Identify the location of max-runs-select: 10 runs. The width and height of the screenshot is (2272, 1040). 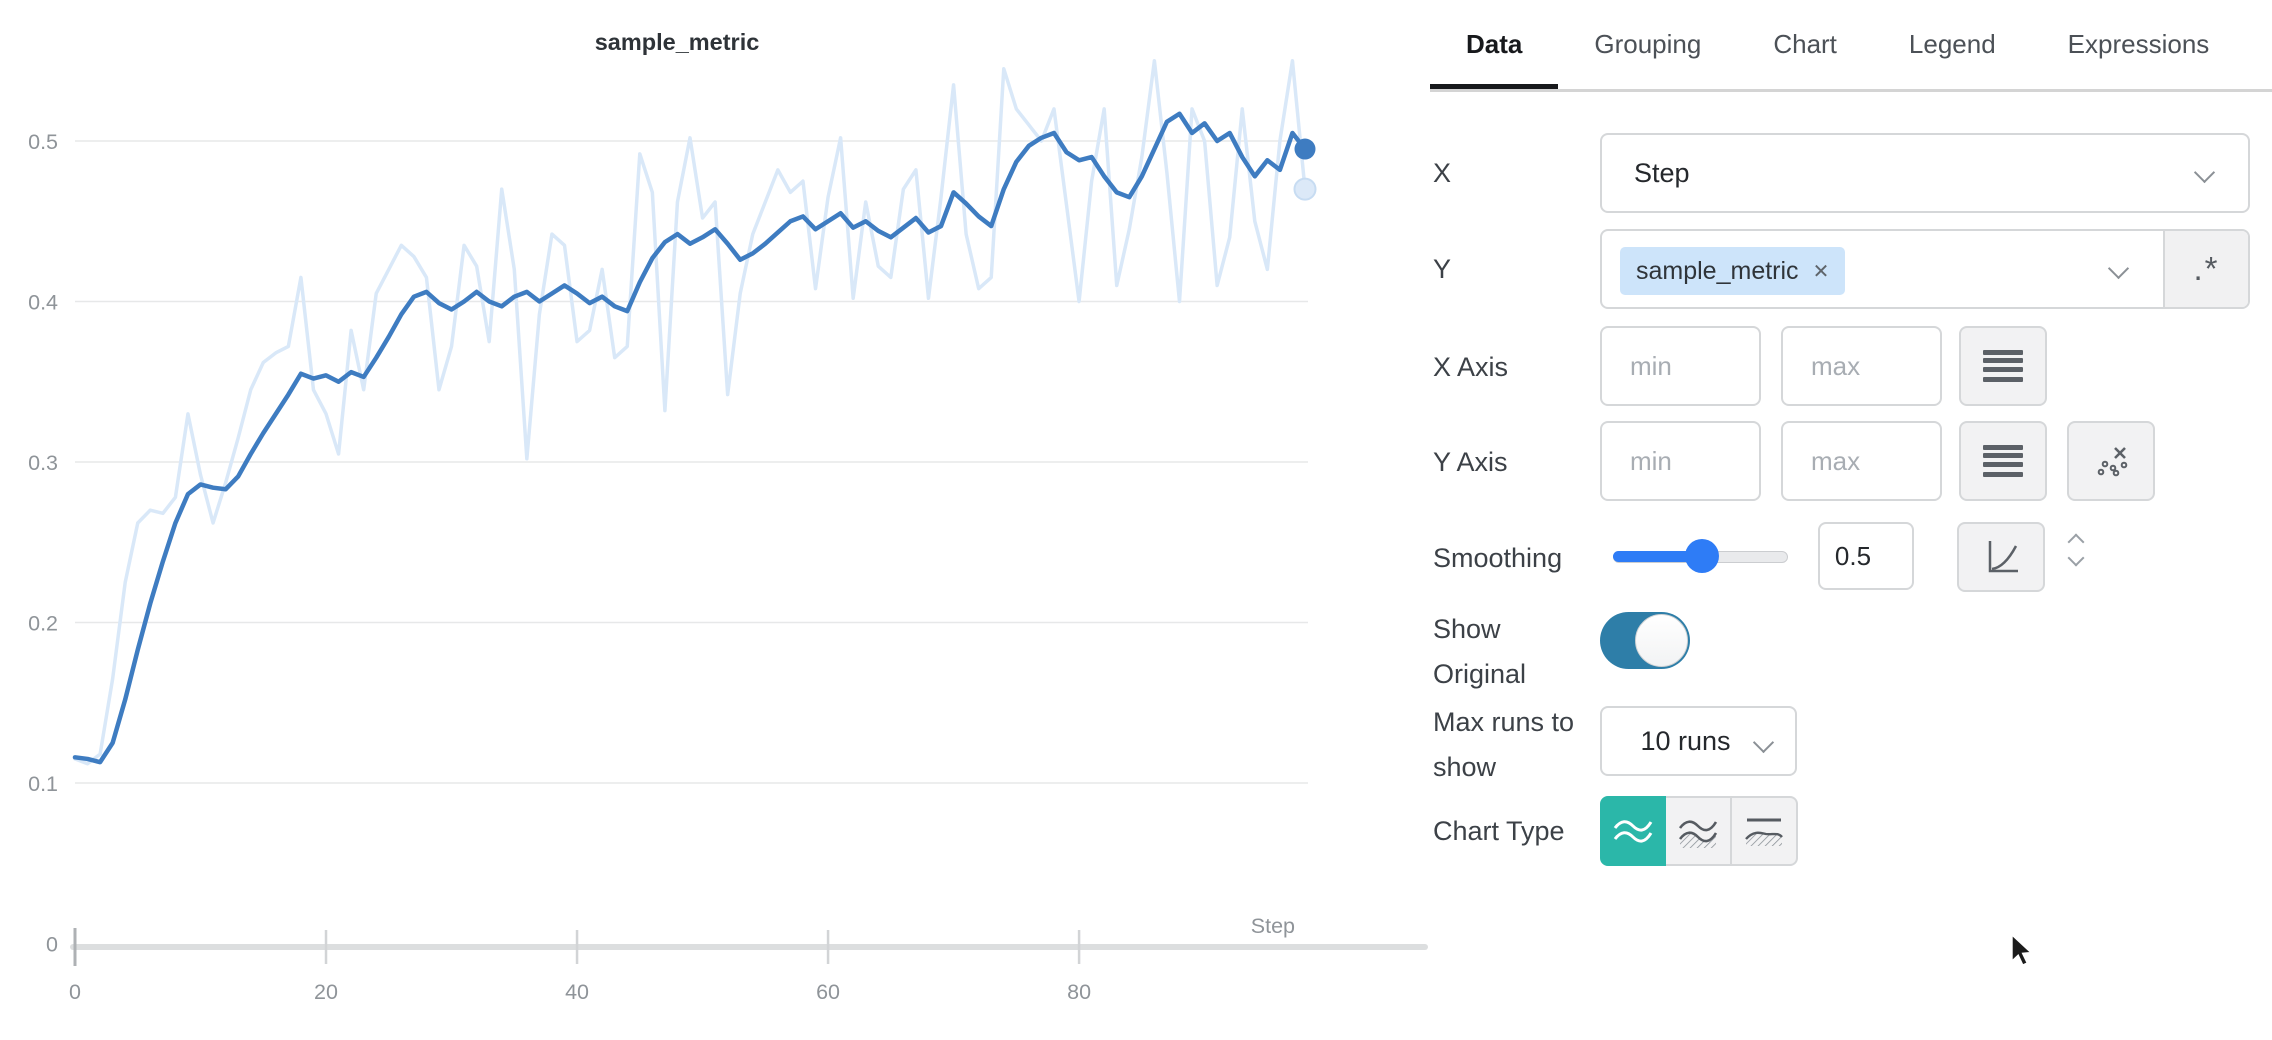
(1698, 741).